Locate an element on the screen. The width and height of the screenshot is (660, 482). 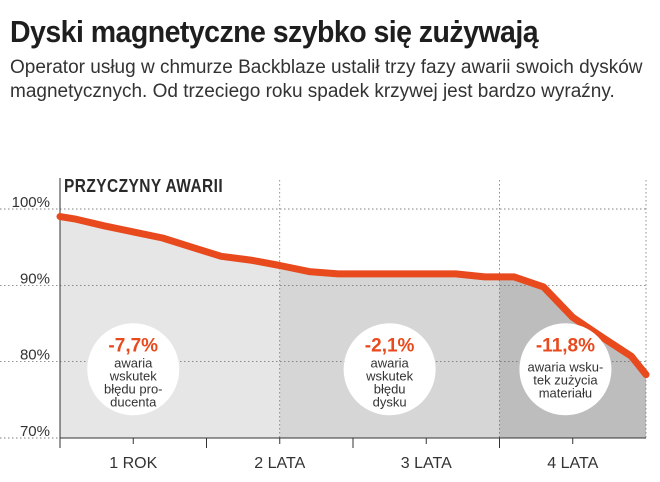
phase-label-line: błędu is located at coordinates (390, 388).